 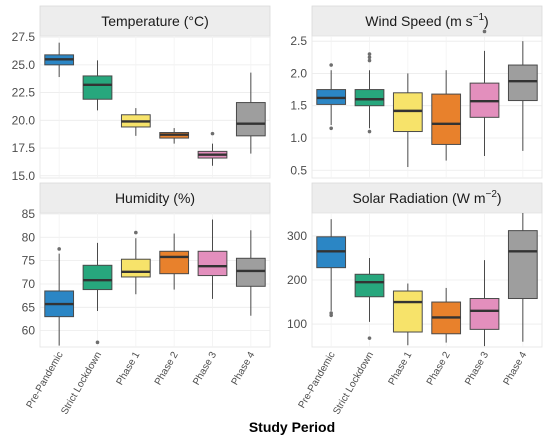 I want to click on y-tick-label: 1.5, so click(x=298, y=106).